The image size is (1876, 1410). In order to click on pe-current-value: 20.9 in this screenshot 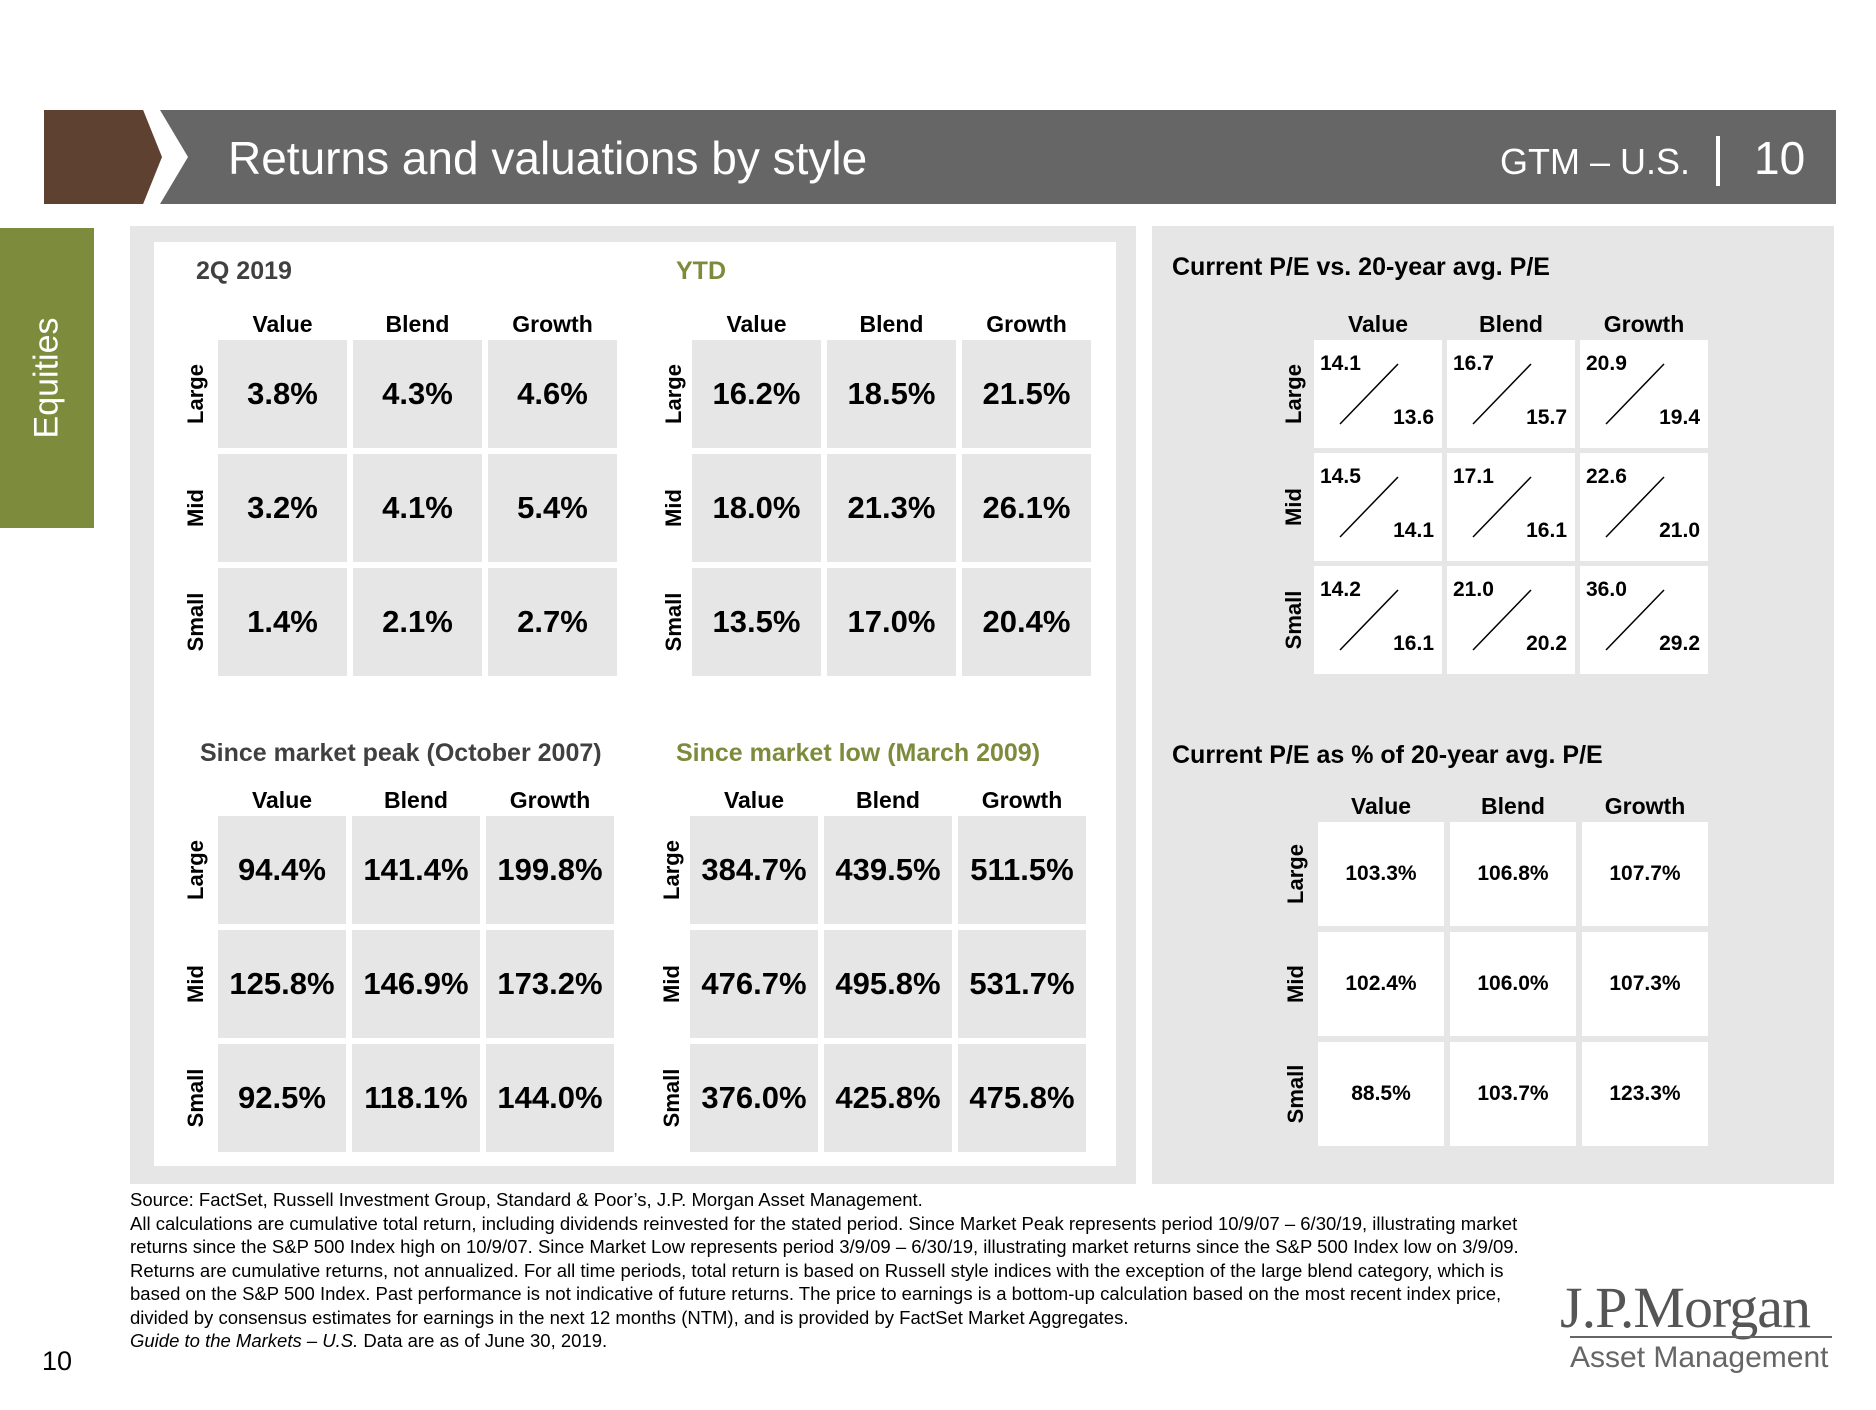, I will do `click(1606, 363)`.